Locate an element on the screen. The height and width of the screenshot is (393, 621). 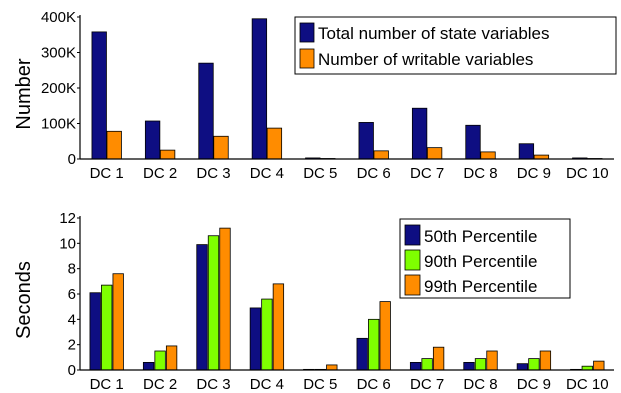
legend-label: Total number of state variables is located at coordinates (434, 33).